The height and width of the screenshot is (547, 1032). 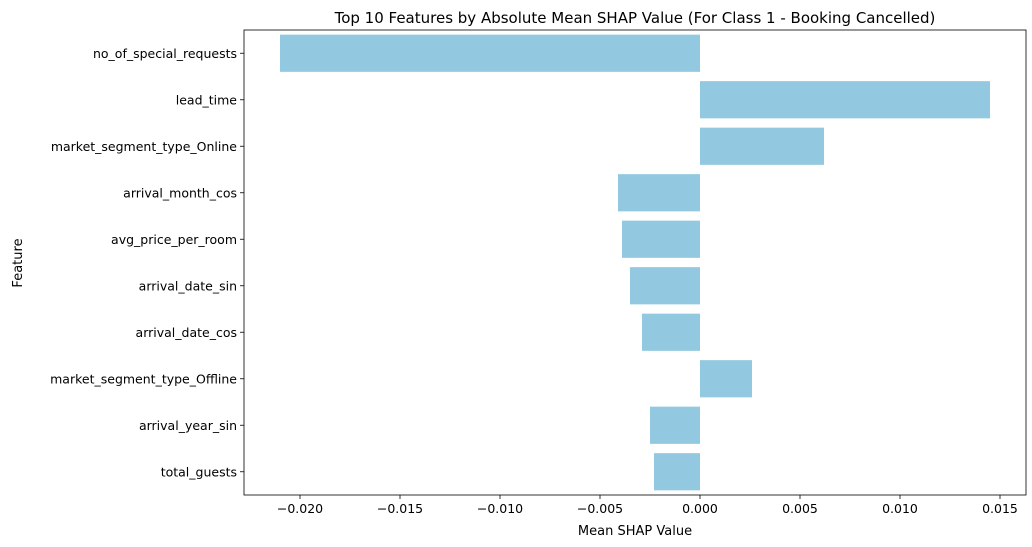 What do you see at coordinates (300, 508) in the screenshot?
I see `x-tick-label: −0.020` at bounding box center [300, 508].